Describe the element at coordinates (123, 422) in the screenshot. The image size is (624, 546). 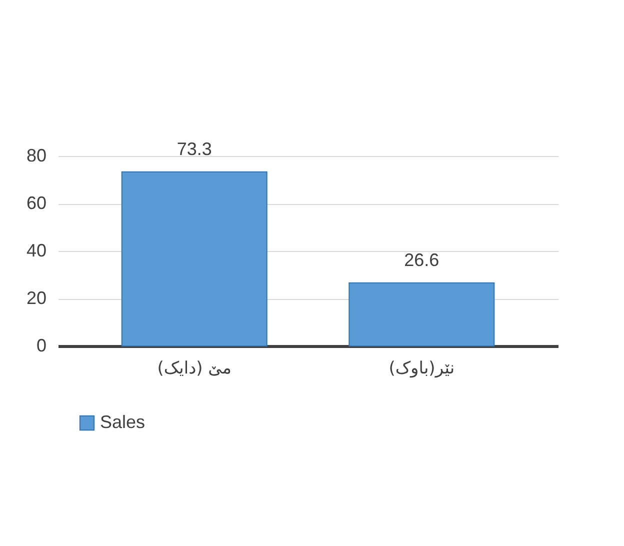
I see `legend-label: Sales` at that location.